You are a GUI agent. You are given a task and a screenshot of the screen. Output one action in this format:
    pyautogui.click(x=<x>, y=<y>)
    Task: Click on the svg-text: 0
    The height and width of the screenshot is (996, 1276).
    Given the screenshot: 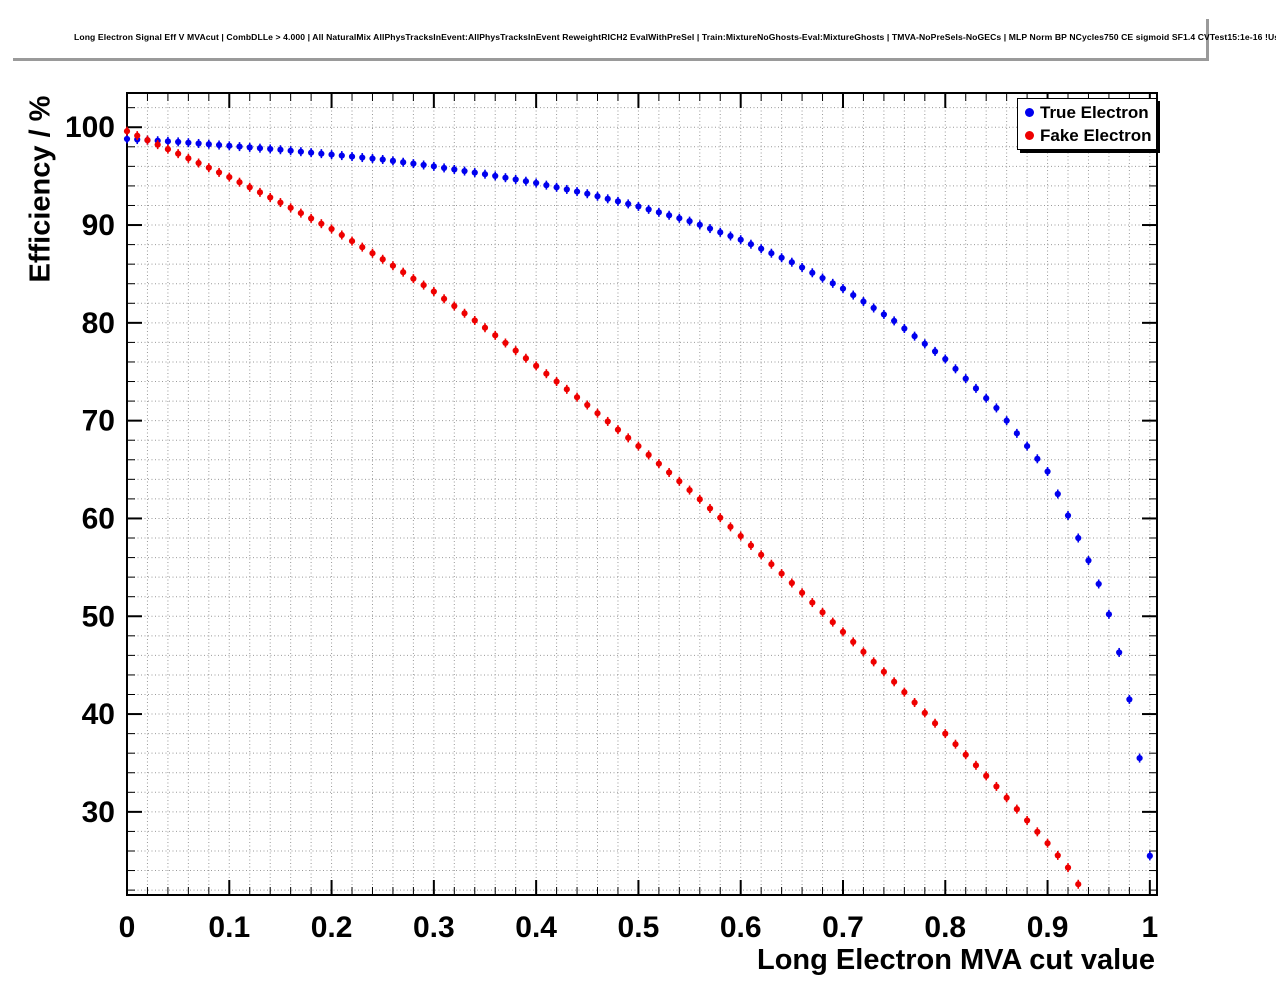 What is the action you would take?
    pyautogui.click(x=127, y=927)
    